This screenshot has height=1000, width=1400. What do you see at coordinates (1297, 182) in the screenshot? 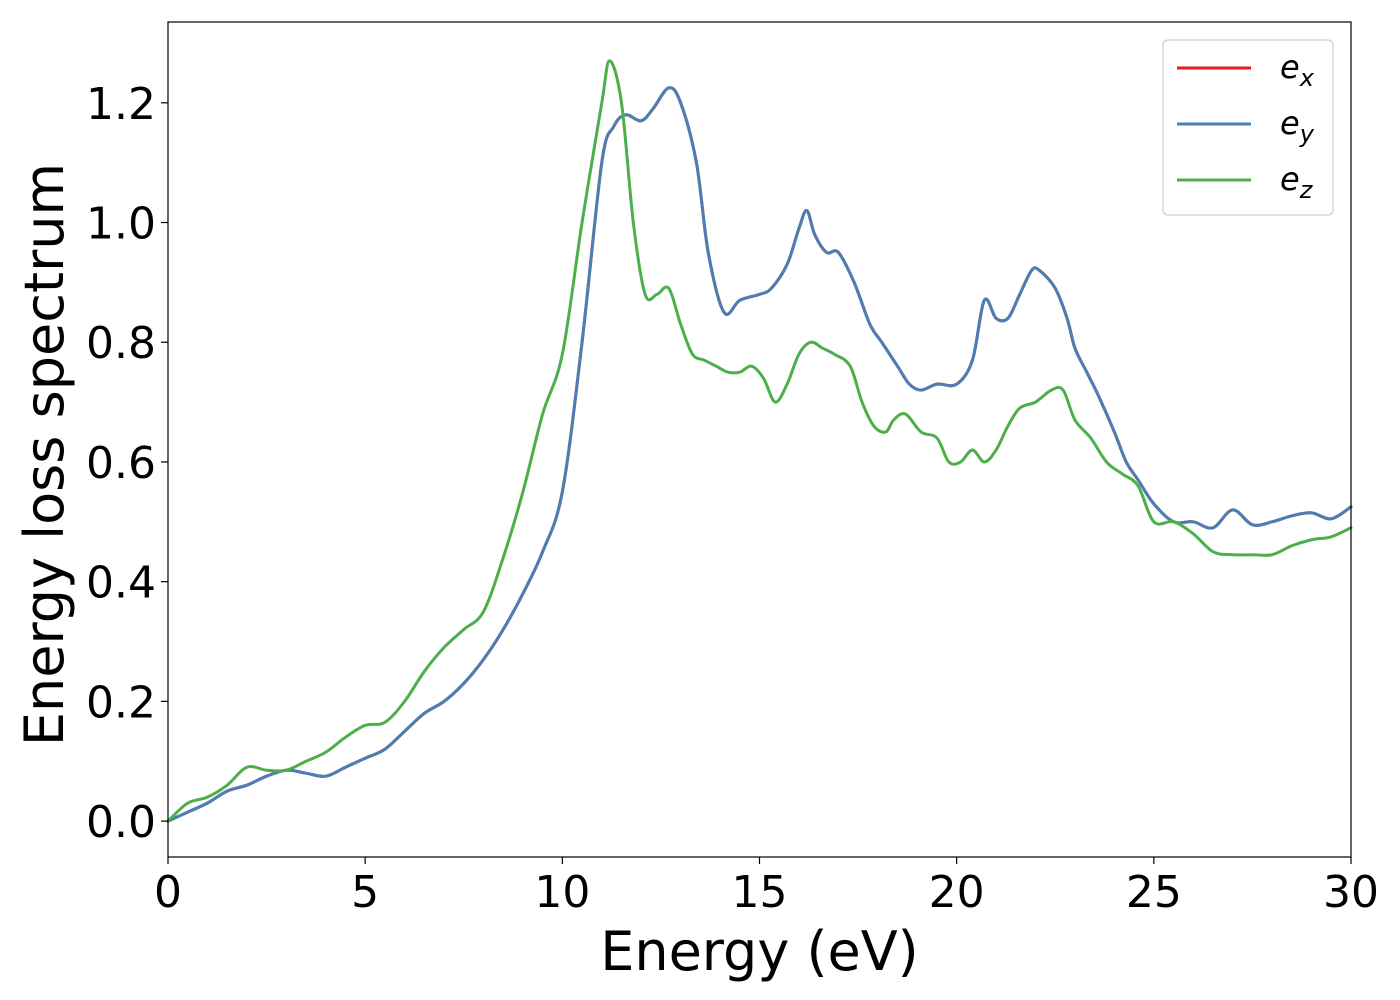
I see `legend-label-z: ez` at bounding box center [1297, 182].